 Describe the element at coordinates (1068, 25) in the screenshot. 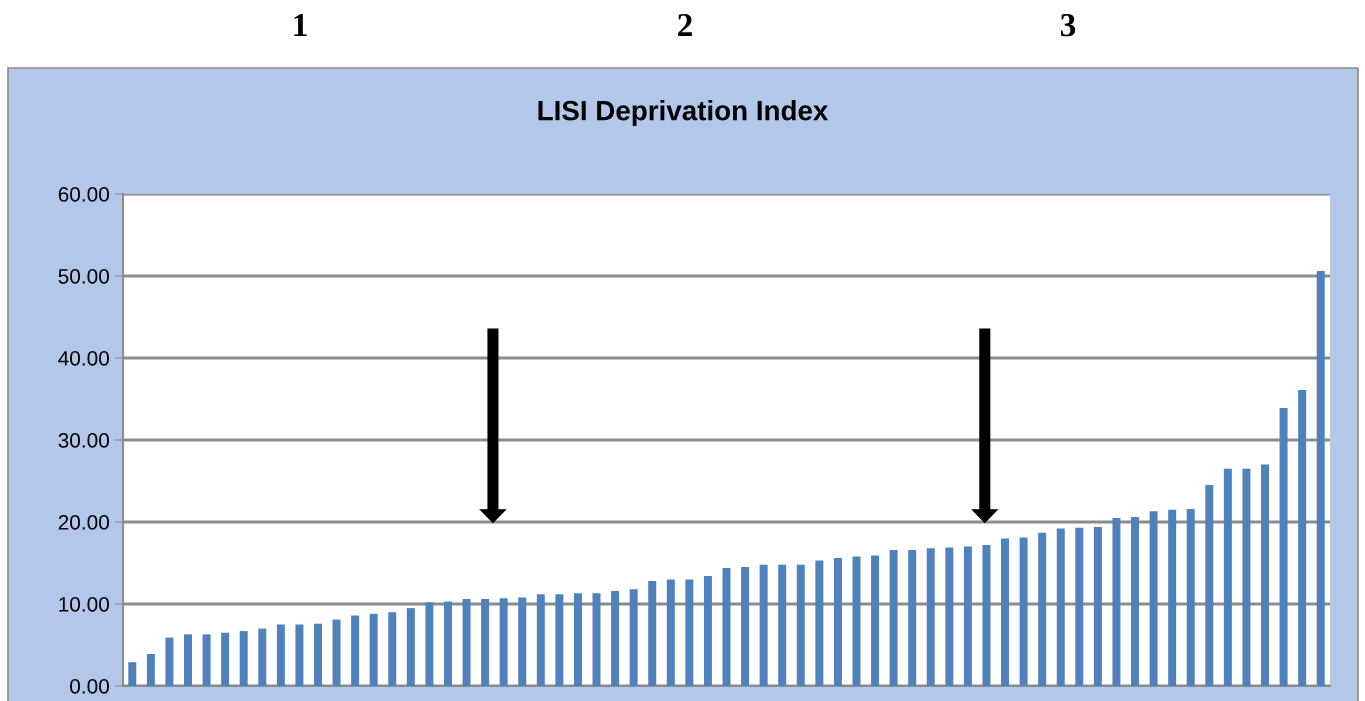

I see `text: 3` at that location.